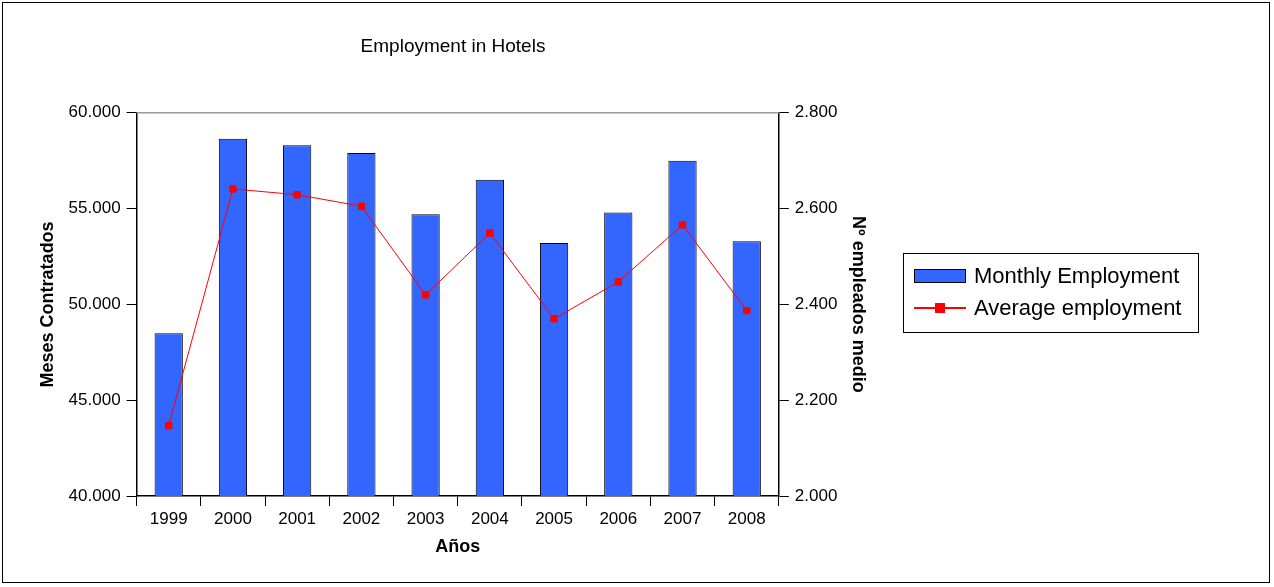 Image resolution: width=1274 pixels, height=587 pixels. What do you see at coordinates (94, 208) in the screenshot?
I see `y-tick-label: 55.000` at bounding box center [94, 208].